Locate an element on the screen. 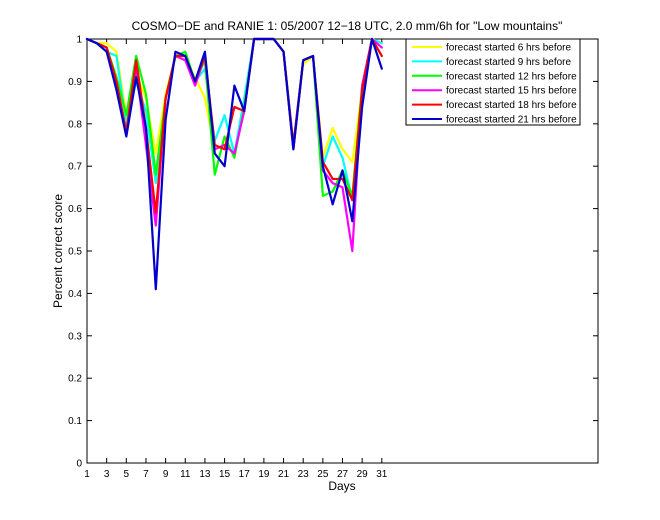 Image resolution: width=660 pixels, height=520 pixels. legend-label-6: forecast started 21 hrs before is located at coordinates (511, 120).